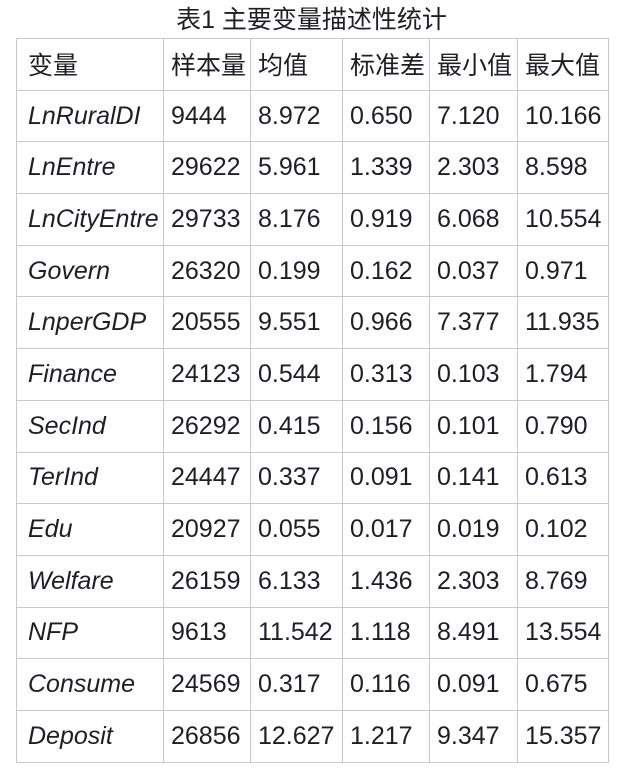 The height and width of the screenshot is (782, 619). Describe the element at coordinates (90, 323) in the screenshot. I see `variable-name: LnperGDP` at that location.